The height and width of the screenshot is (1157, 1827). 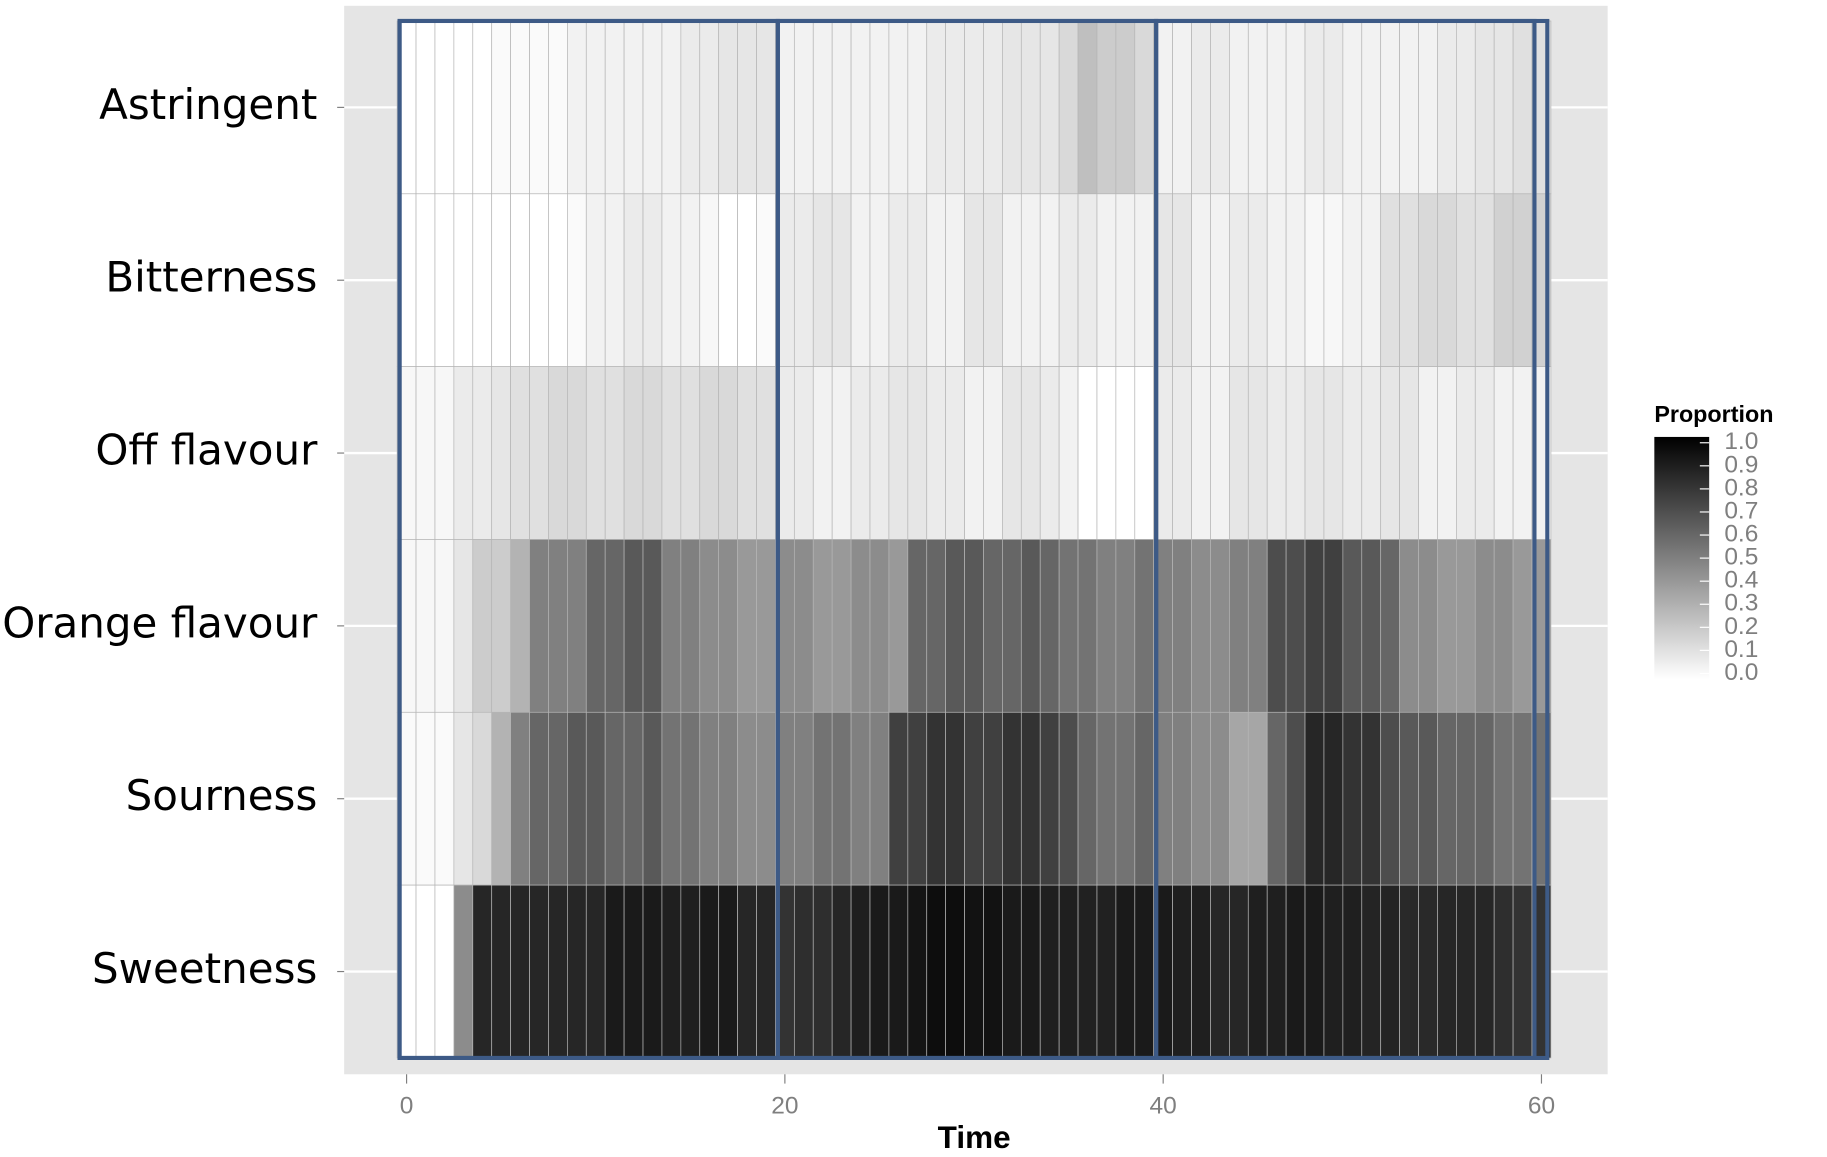 I want to click on x-tick-label: 0, so click(x=407, y=1105).